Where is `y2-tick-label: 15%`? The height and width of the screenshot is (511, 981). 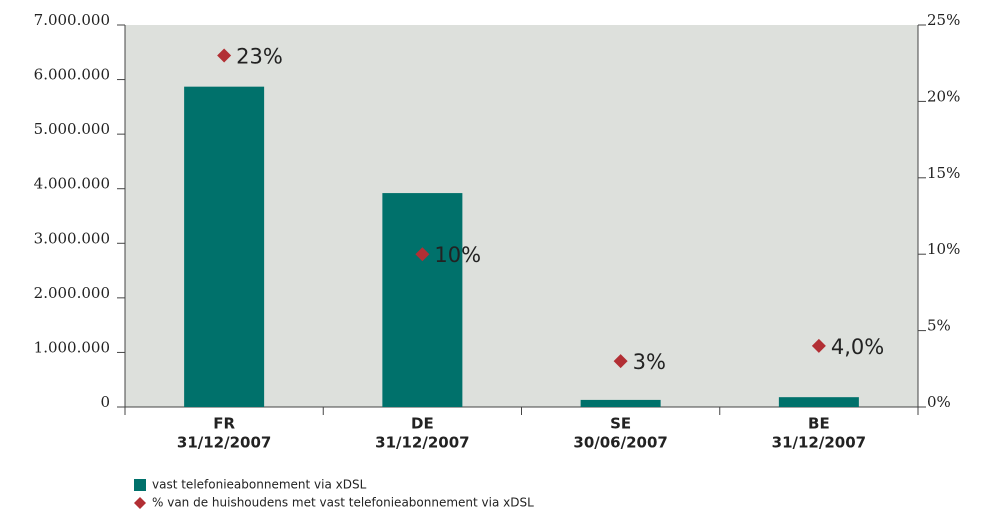 y2-tick-label: 15% is located at coordinates (943, 173).